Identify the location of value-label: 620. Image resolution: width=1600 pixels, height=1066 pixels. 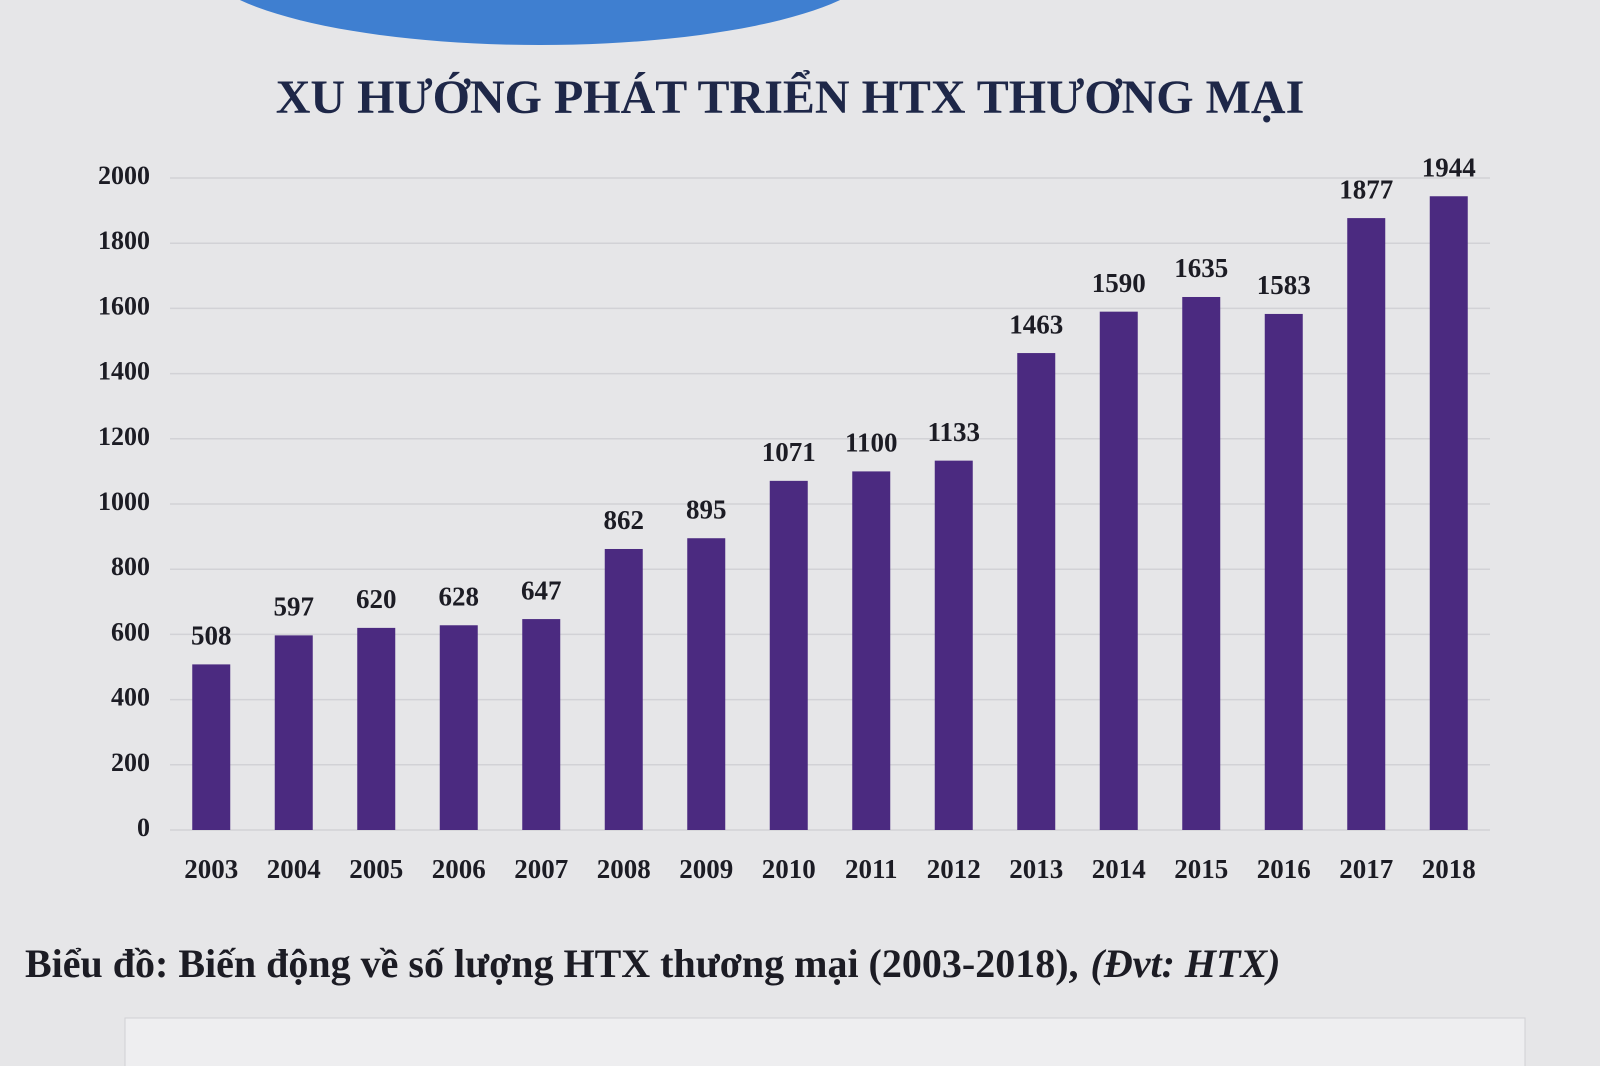
(376, 599).